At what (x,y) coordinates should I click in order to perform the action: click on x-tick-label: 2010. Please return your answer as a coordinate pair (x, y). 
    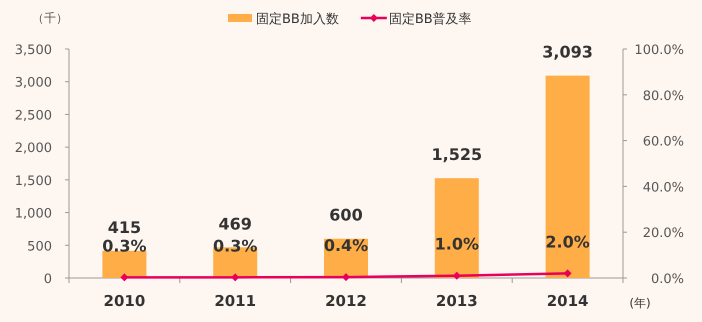
    Looking at the image, I should click on (125, 301).